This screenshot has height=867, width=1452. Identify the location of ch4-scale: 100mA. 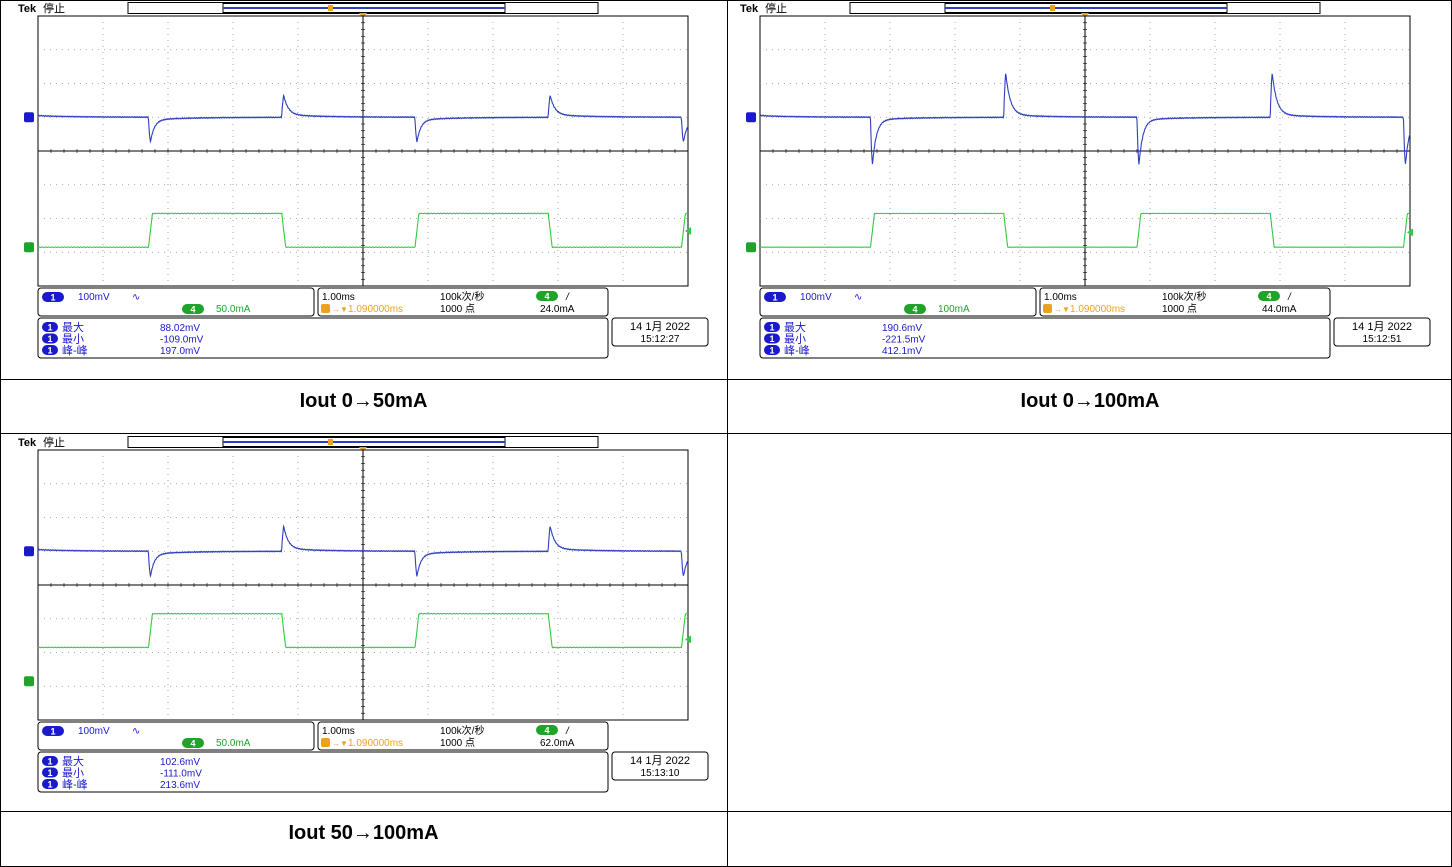
(954, 309).